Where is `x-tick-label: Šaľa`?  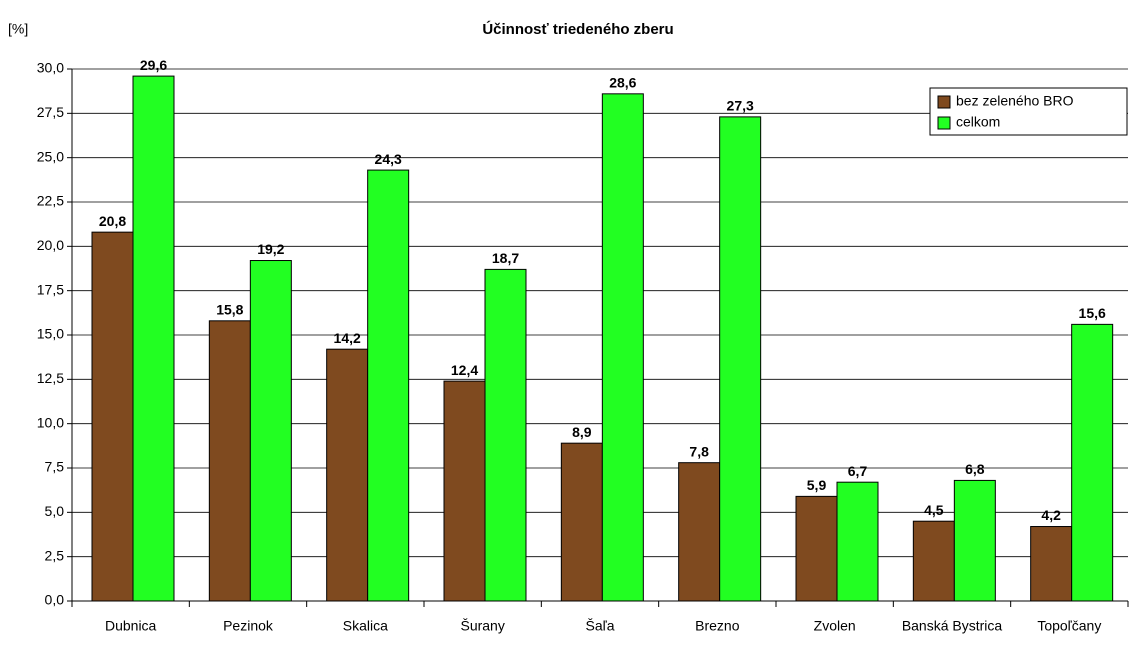
x-tick-label: Šaľa is located at coordinates (600, 626).